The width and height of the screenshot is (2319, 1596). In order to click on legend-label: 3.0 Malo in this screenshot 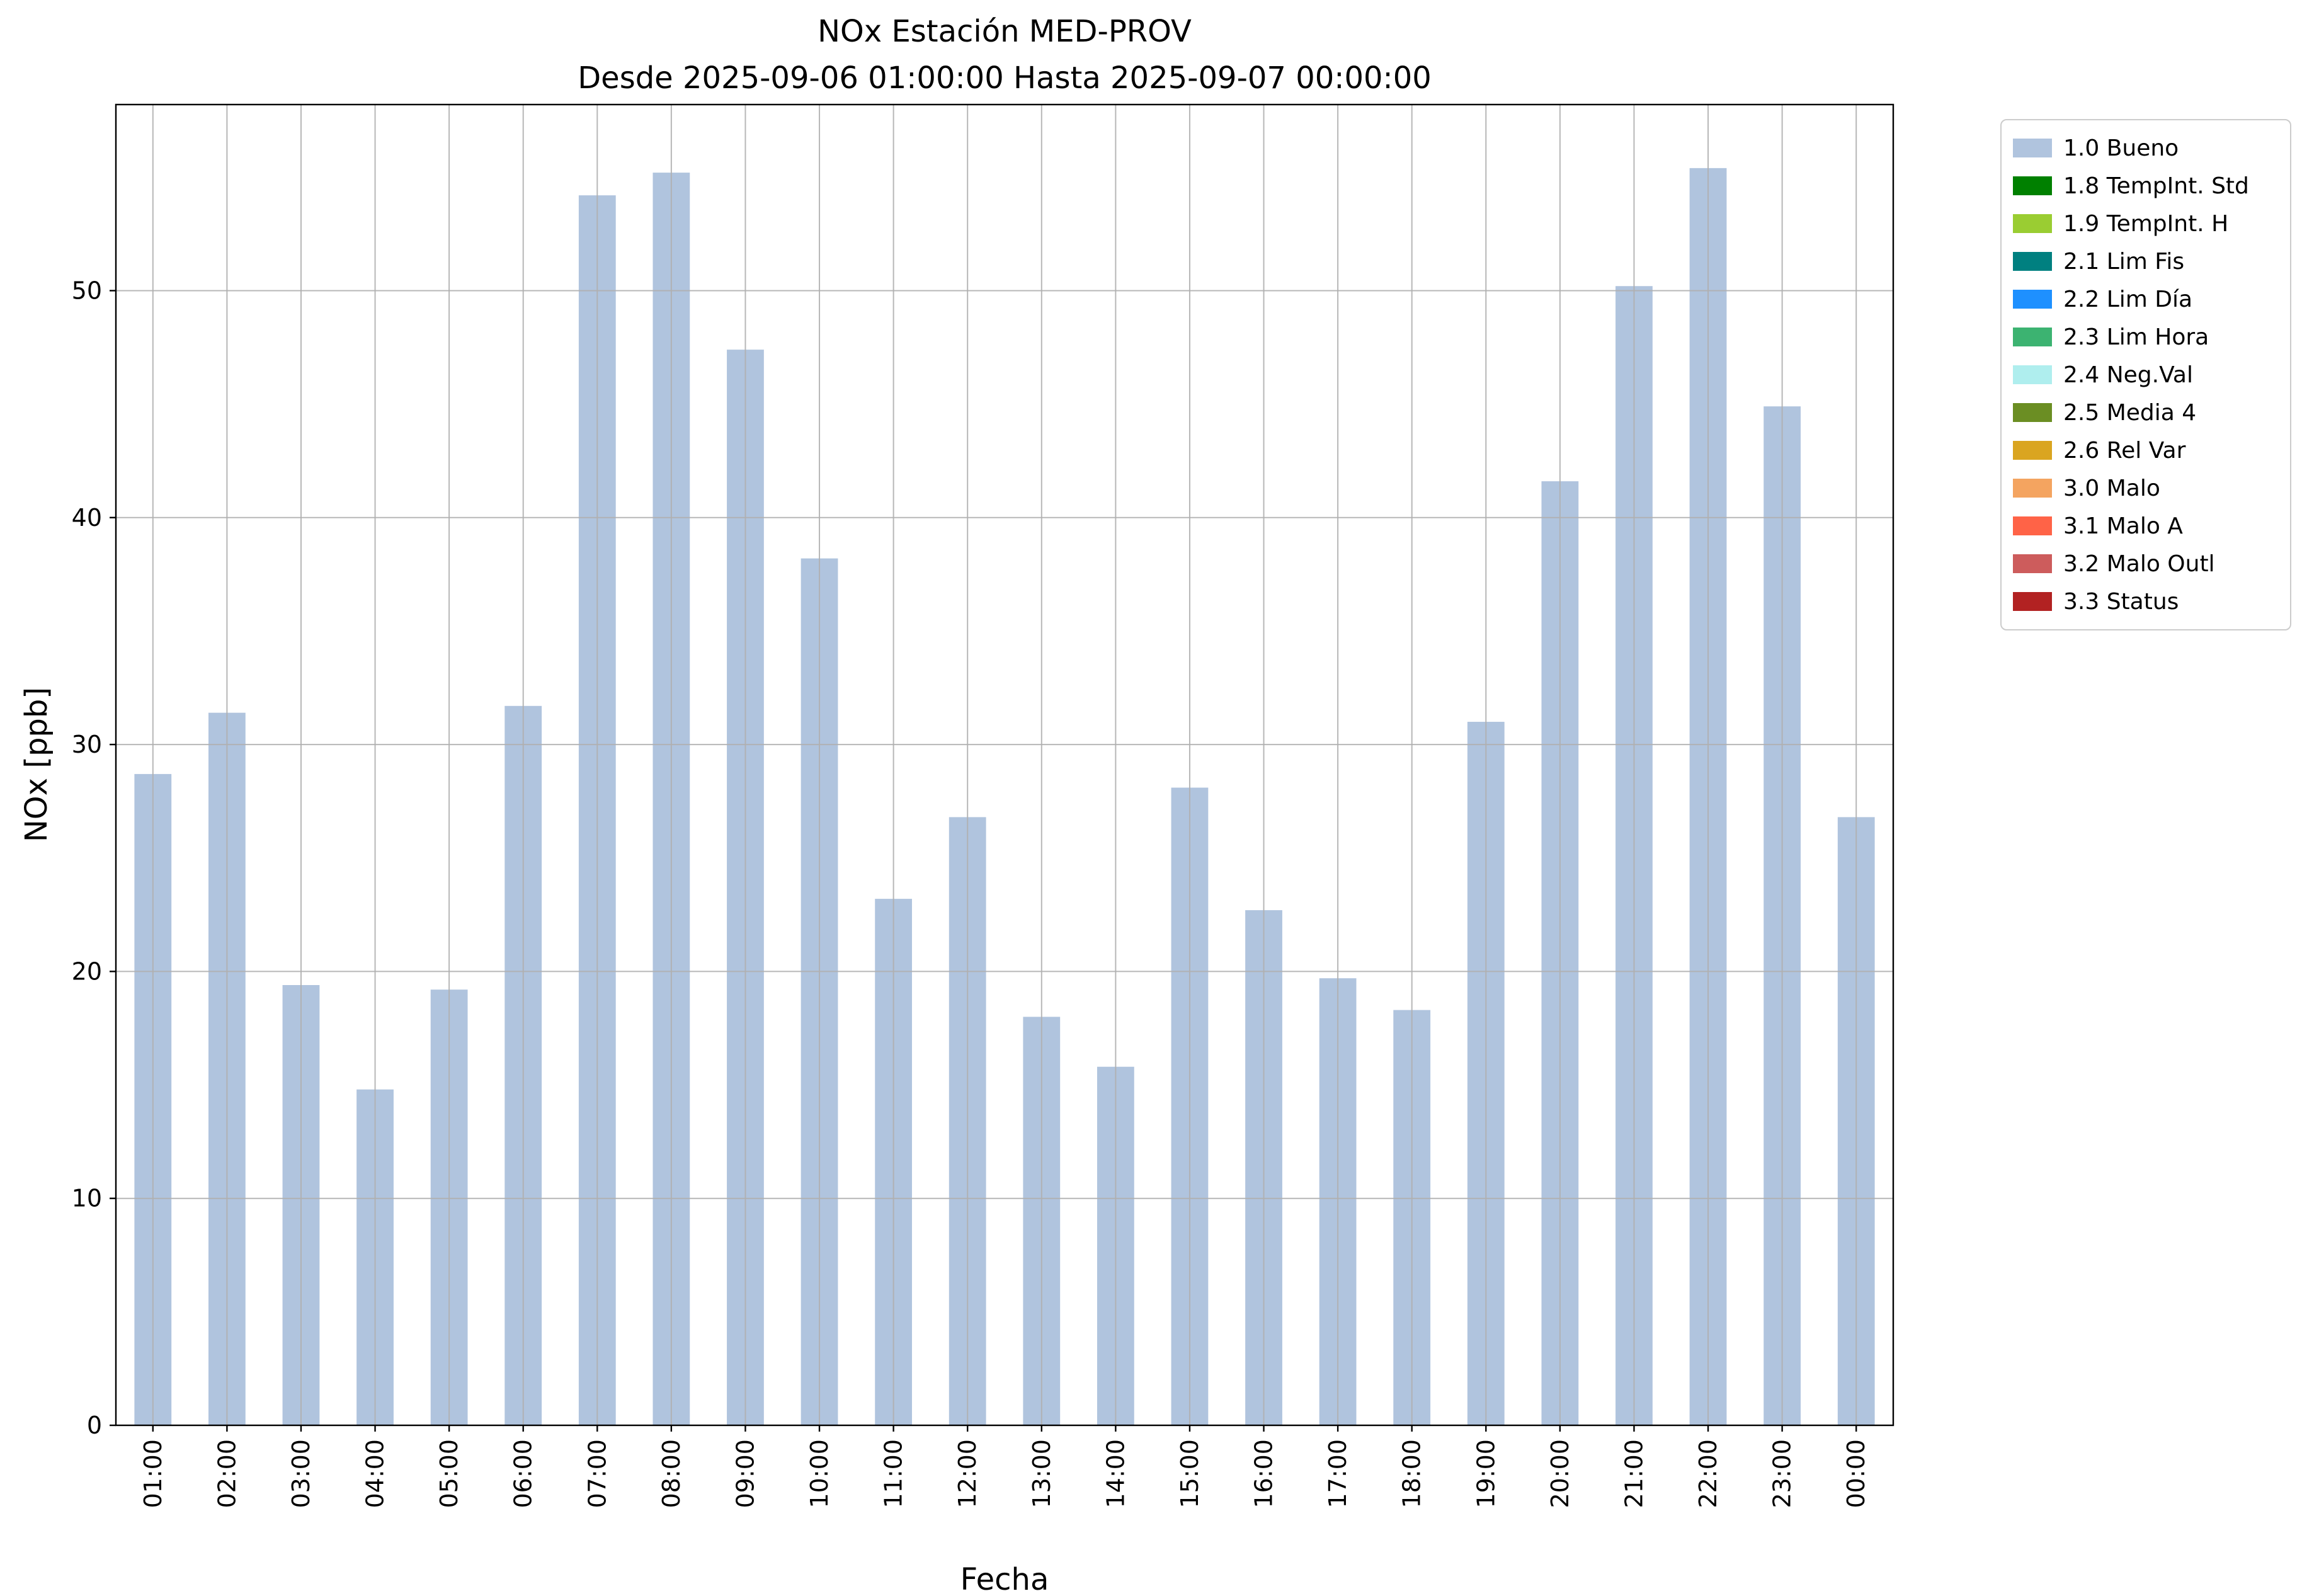, I will do `click(2111, 488)`.